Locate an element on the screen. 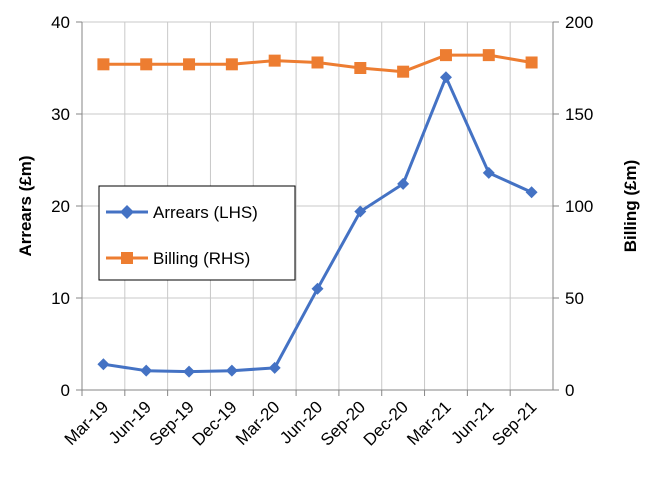  x-tick-label: Jun-20 is located at coordinates (301, 422).